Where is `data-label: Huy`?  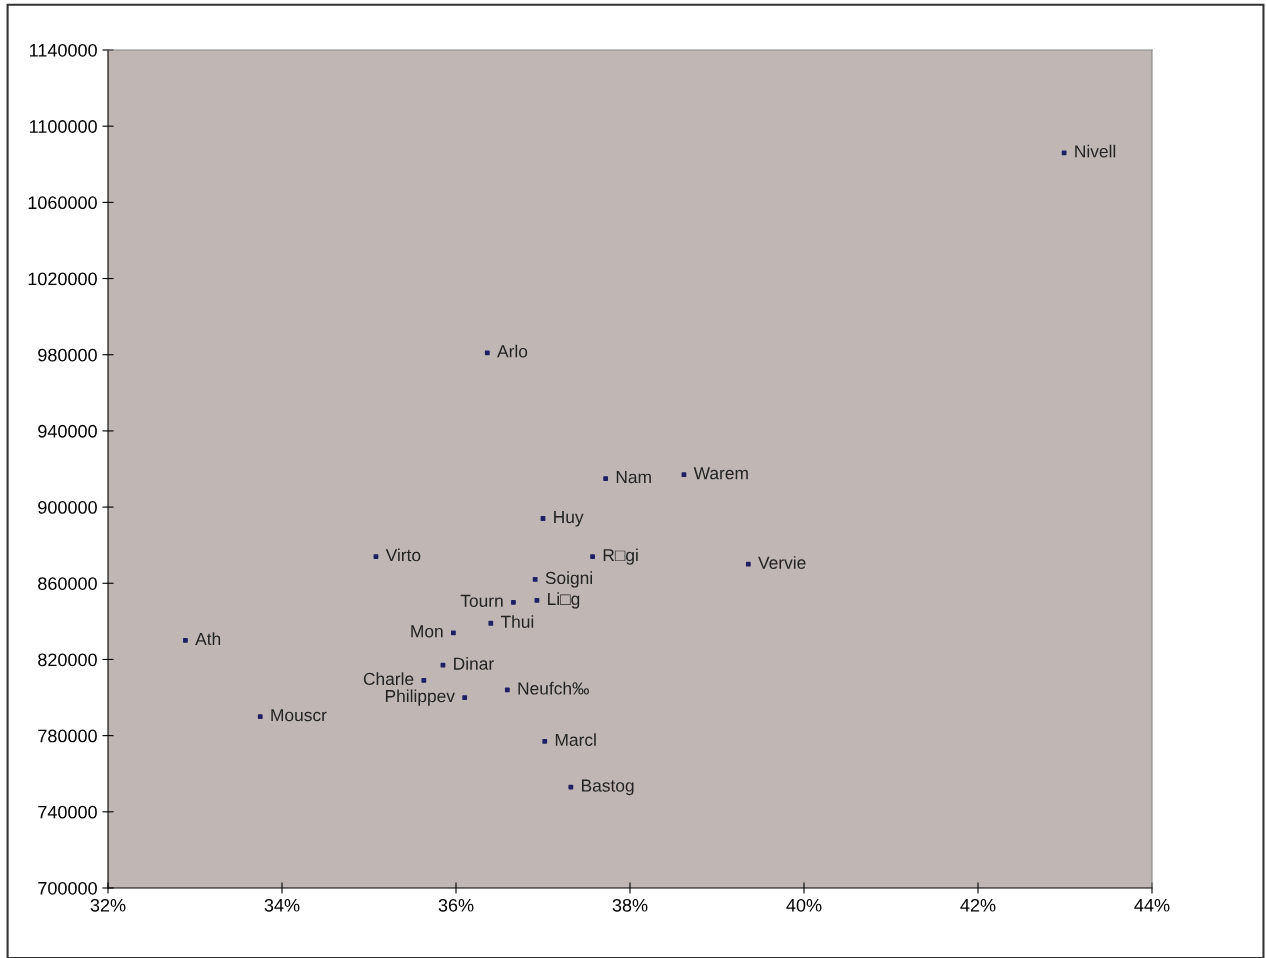 data-label: Huy is located at coordinates (569, 519).